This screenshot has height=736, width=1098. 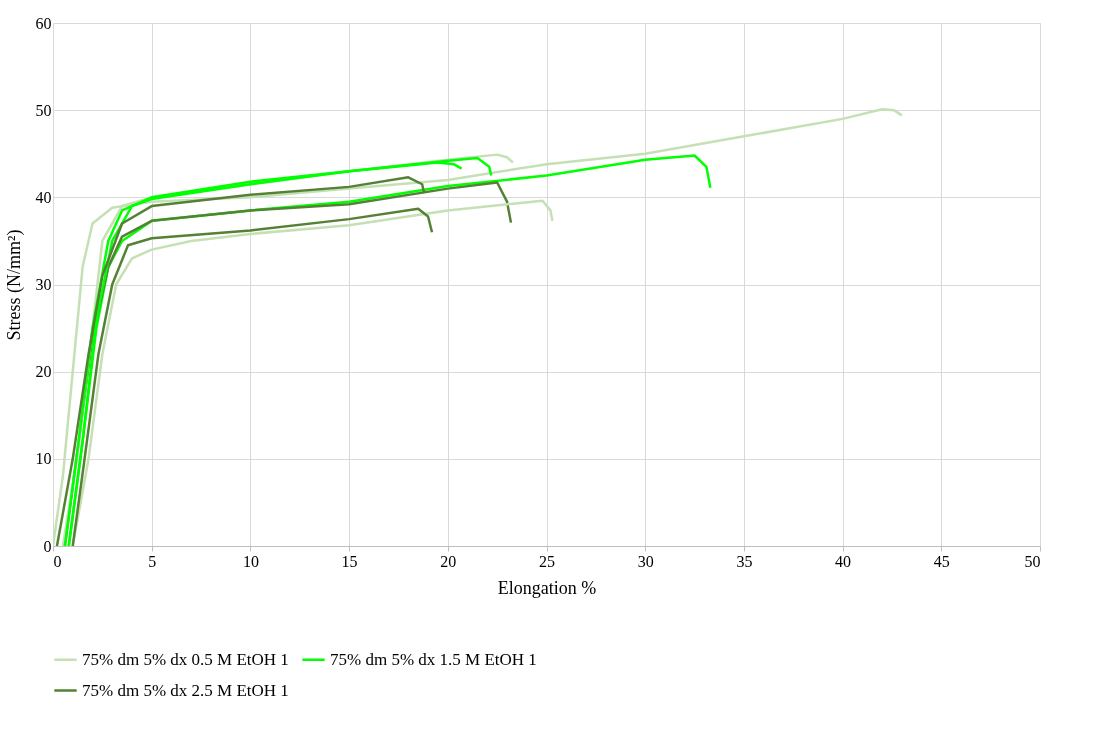 What do you see at coordinates (1032, 561) in the screenshot?
I see `x-tick-label: 50` at bounding box center [1032, 561].